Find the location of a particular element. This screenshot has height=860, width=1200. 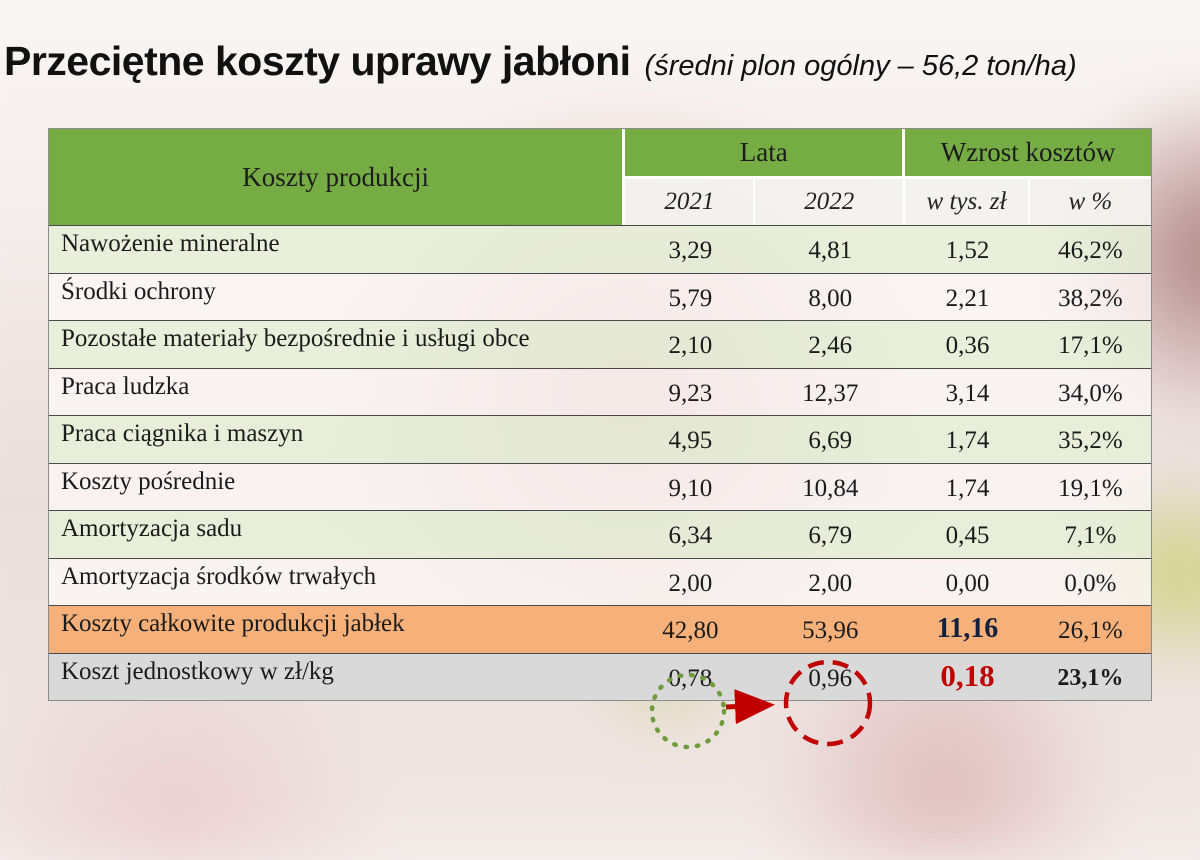

row-label: Amortyzacja środków trwałych is located at coordinates (219, 576).